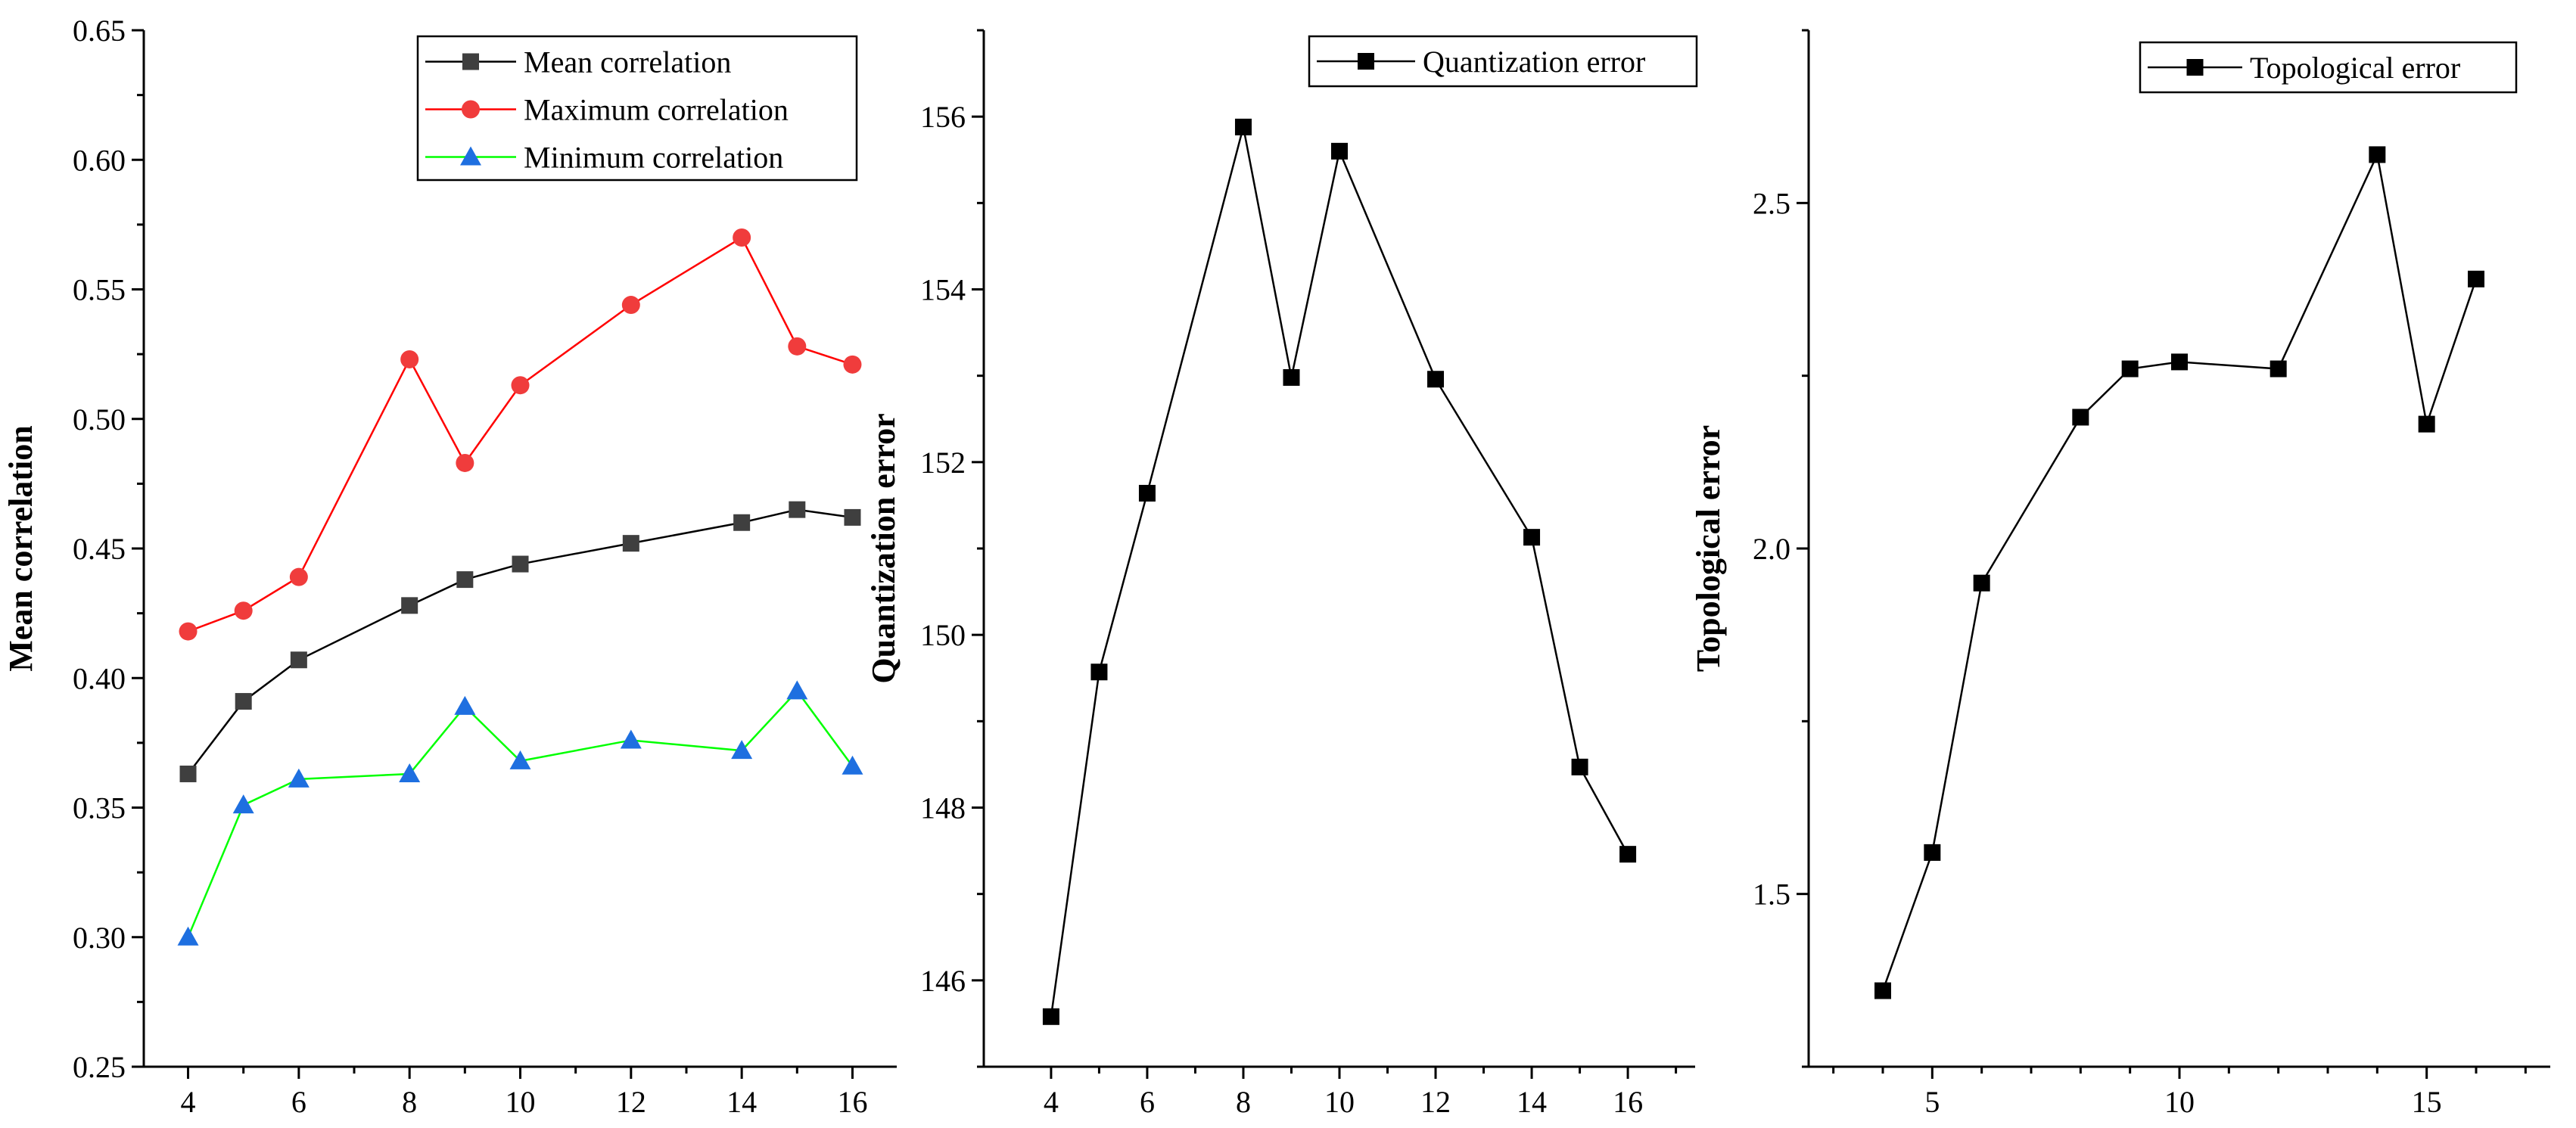 This screenshot has width=2576, height=1128. I want to click on y-tick-label: 0.35, so click(100, 808).